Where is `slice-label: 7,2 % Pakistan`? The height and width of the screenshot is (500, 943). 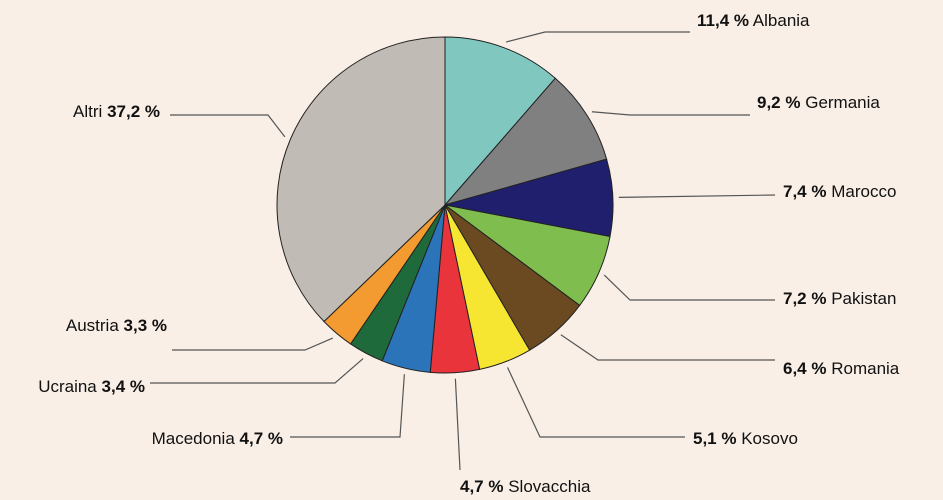
slice-label: 7,2 % Pakistan is located at coordinates (839, 298).